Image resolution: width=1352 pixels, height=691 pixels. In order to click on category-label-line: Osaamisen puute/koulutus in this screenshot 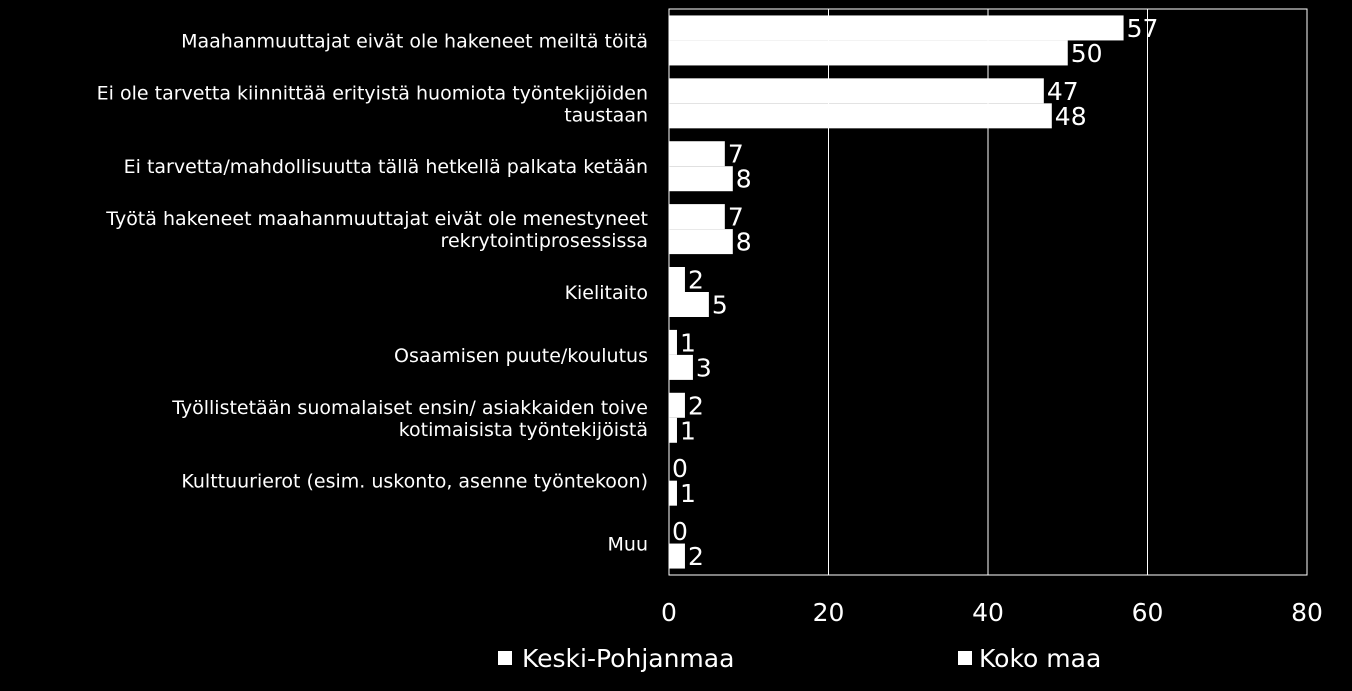, I will do `click(521, 356)`.